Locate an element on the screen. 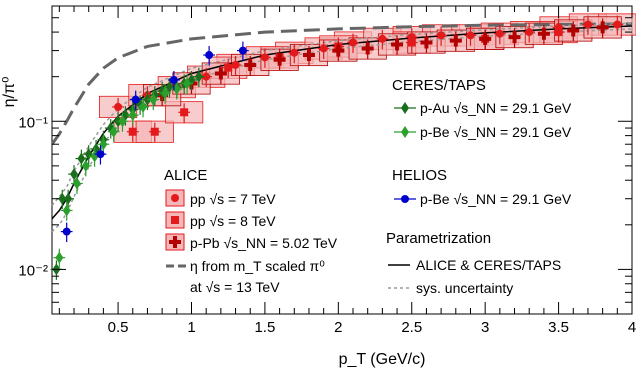  legend-helios-heading: HELIOS is located at coordinates (419, 175).